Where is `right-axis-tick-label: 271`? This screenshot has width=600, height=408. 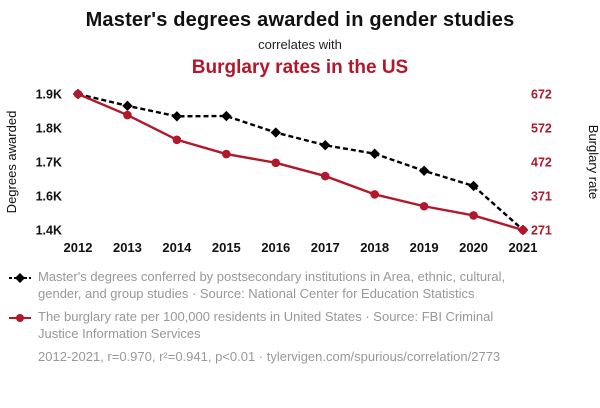
right-axis-tick-label: 271 is located at coordinates (541, 231).